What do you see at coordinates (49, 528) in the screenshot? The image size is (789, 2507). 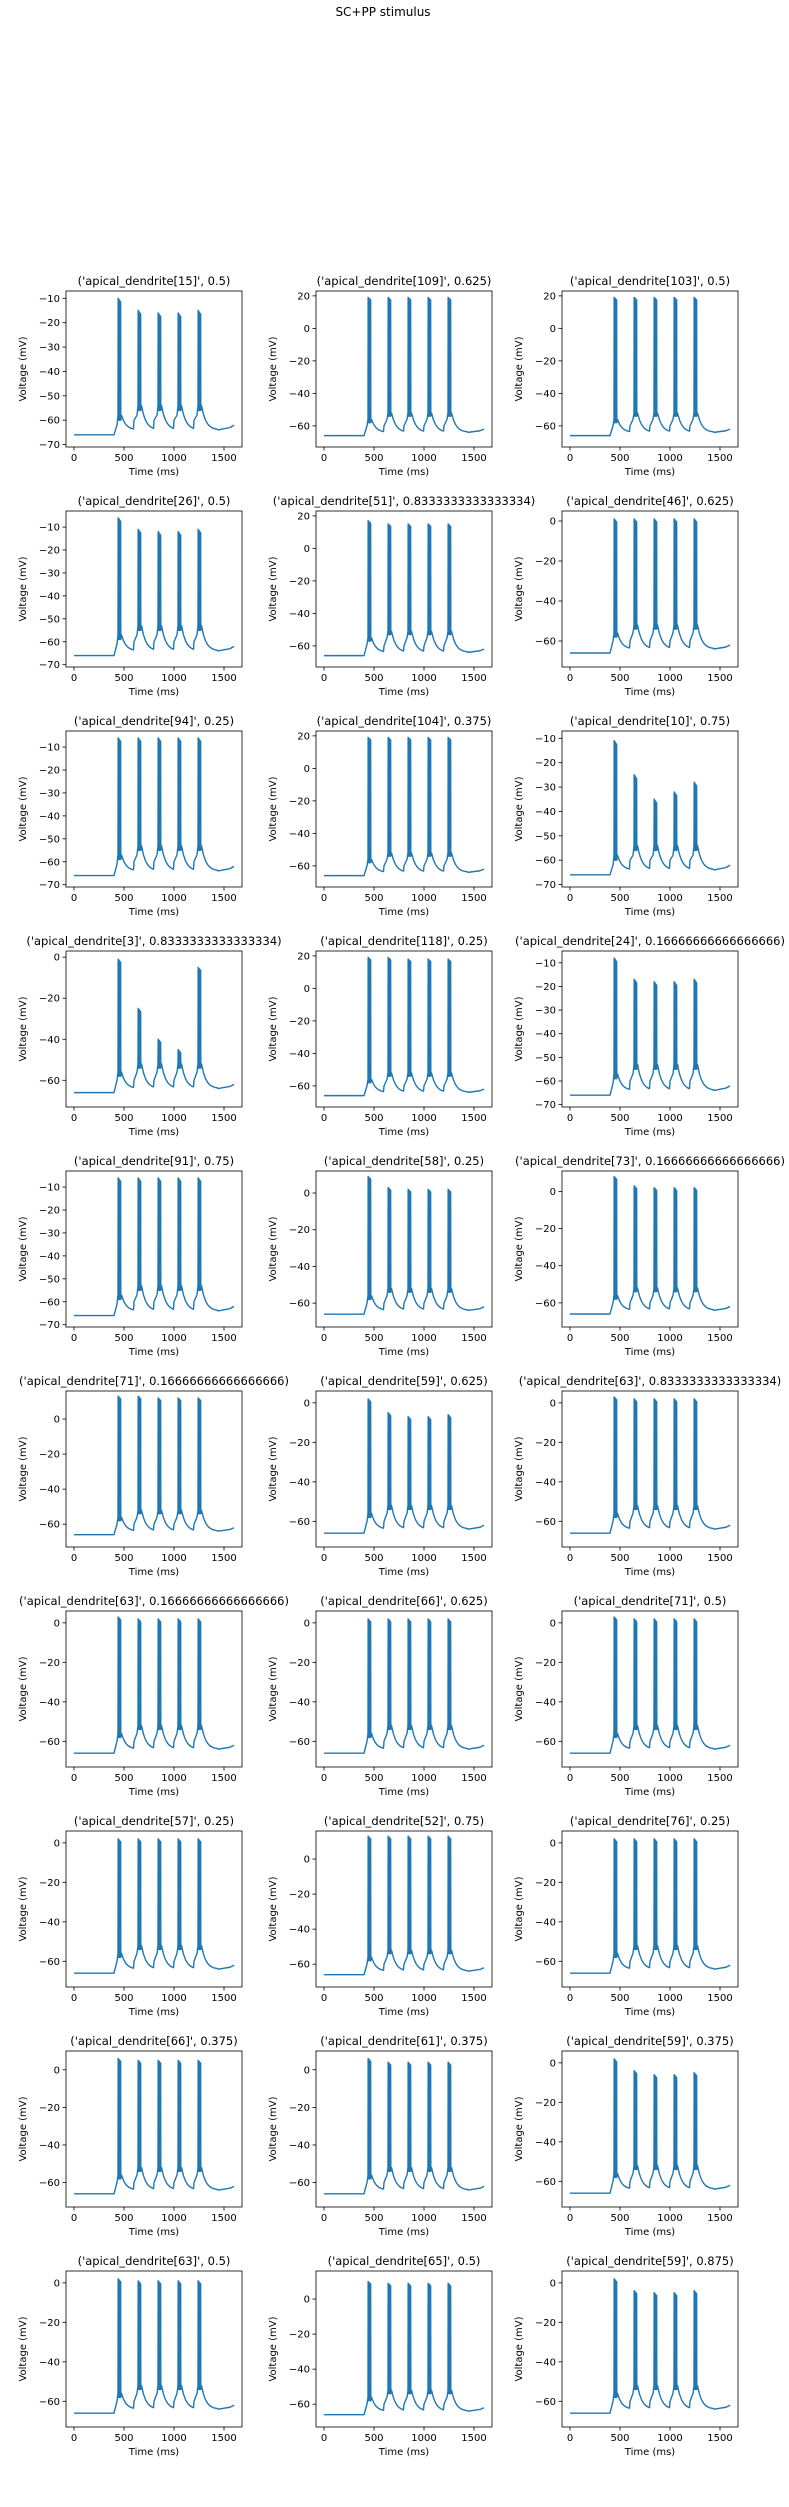 I see `y-tick-label: −10` at bounding box center [49, 528].